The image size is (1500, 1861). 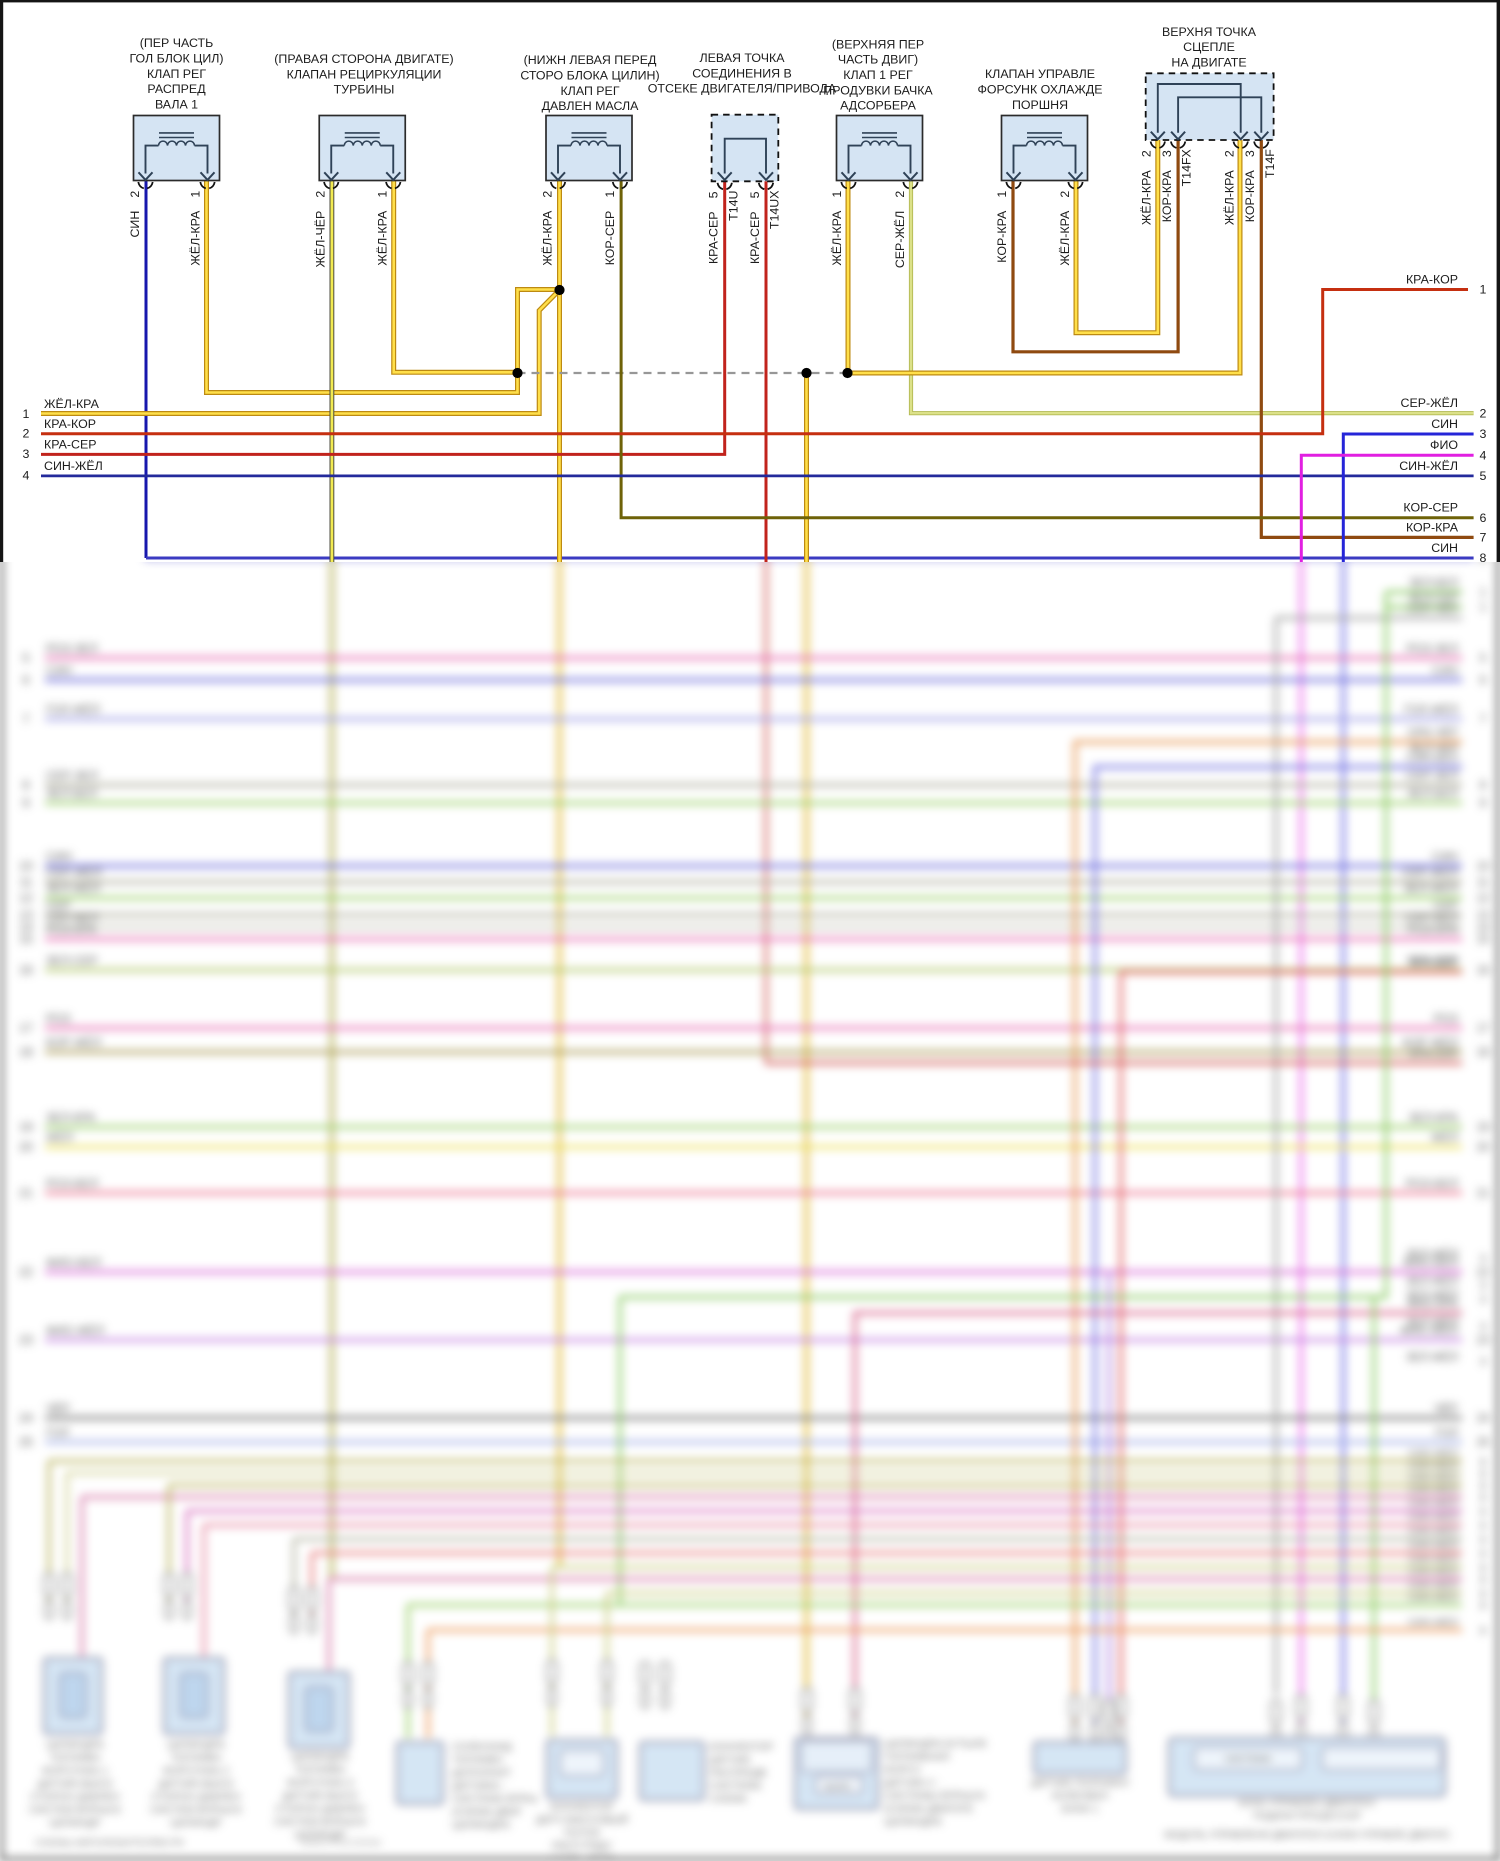 What do you see at coordinates (742, 73) in the screenshot?
I see `svg-text: СОЕДИНЕНИЯ В` at bounding box center [742, 73].